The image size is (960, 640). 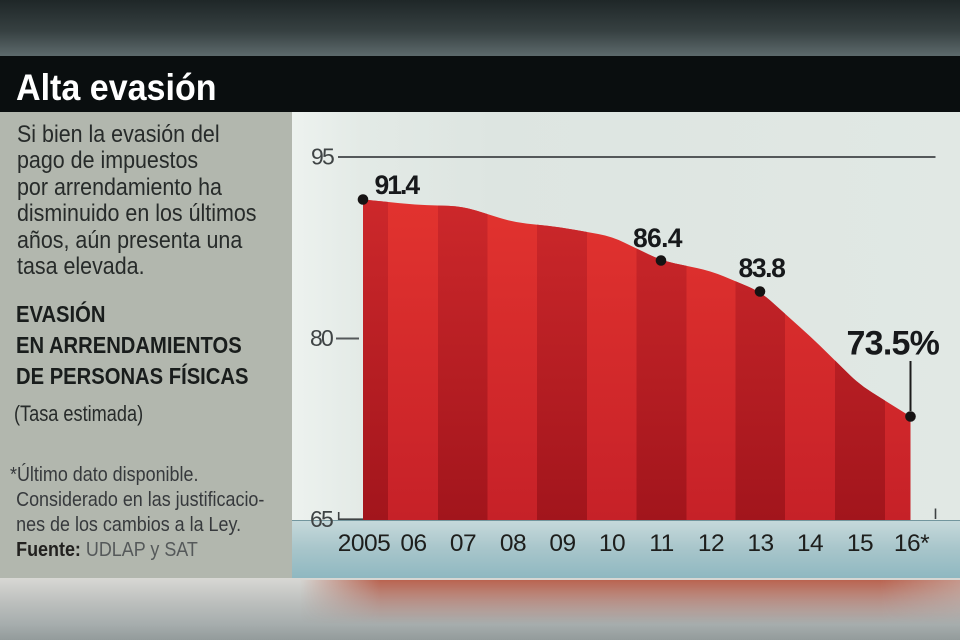 I want to click on svg-text: 07, so click(x=463, y=543).